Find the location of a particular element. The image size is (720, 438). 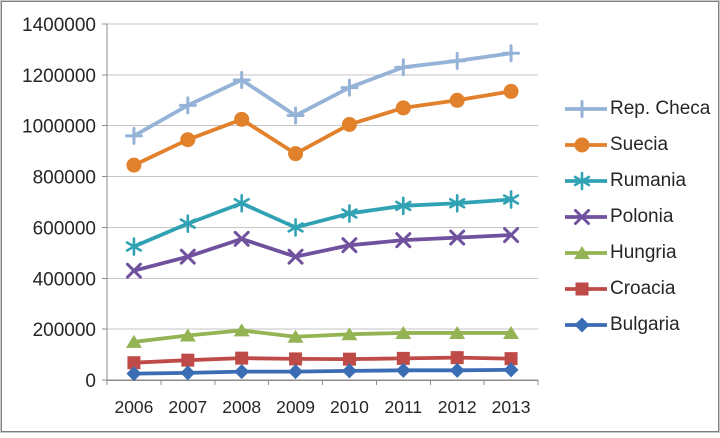

series-line-rumania is located at coordinates (322, 223).